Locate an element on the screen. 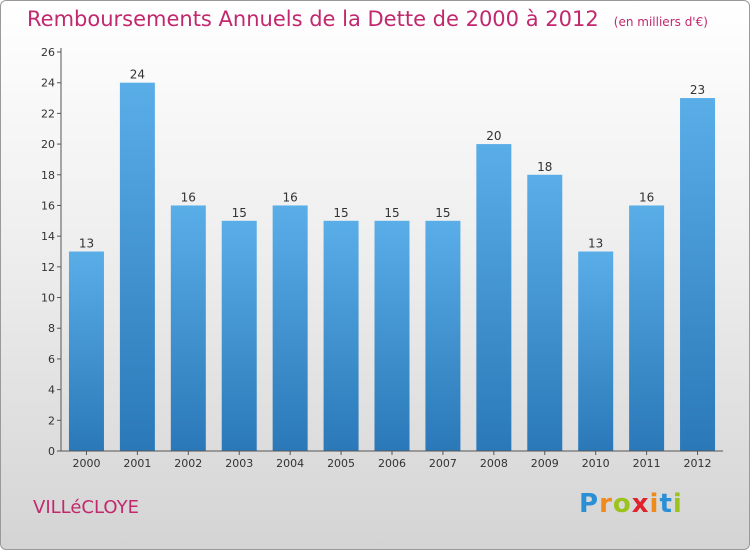 This screenshot has height=550, width=750. x-tick-2003: 2003 is located at coordinates (239, 463).